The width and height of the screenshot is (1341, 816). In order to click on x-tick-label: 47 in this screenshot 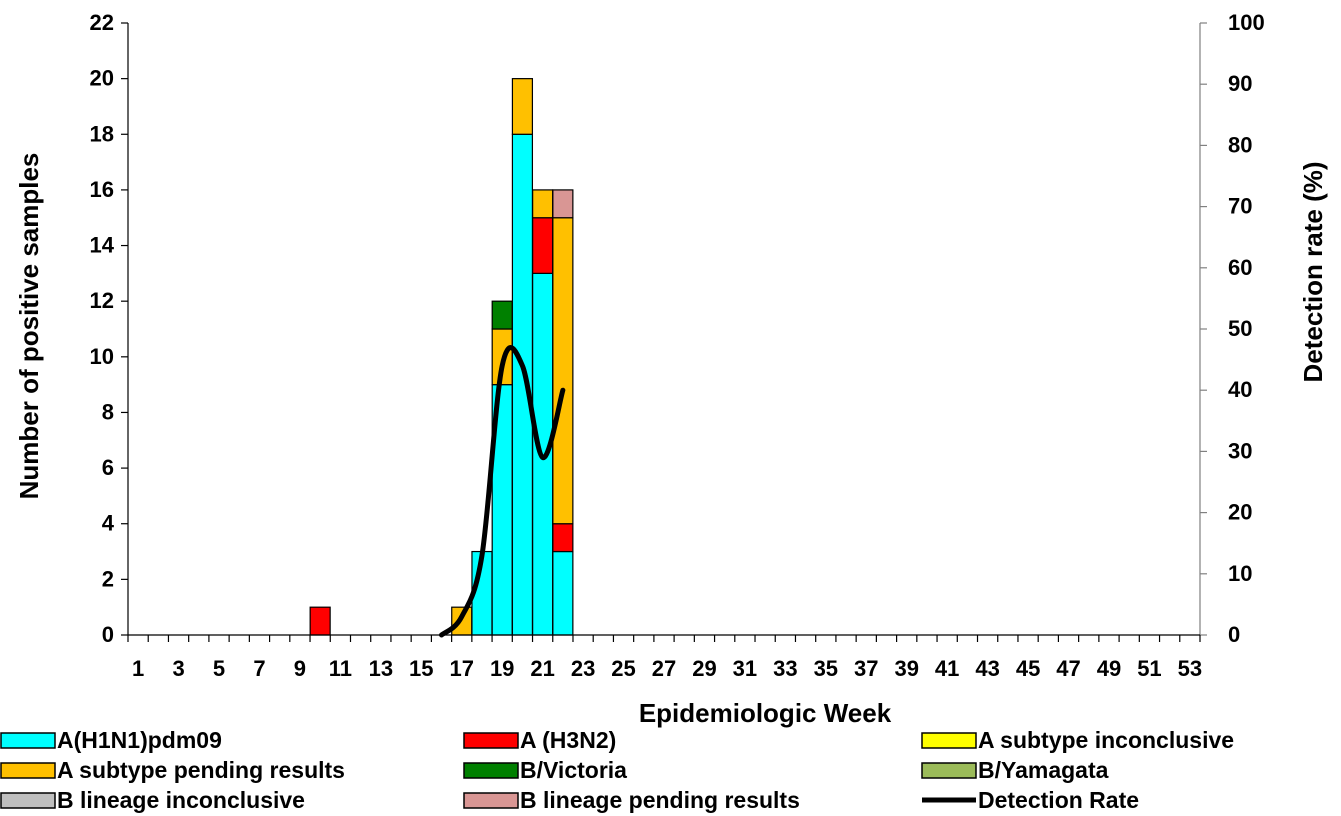, I will do `click(1068, 668)`.